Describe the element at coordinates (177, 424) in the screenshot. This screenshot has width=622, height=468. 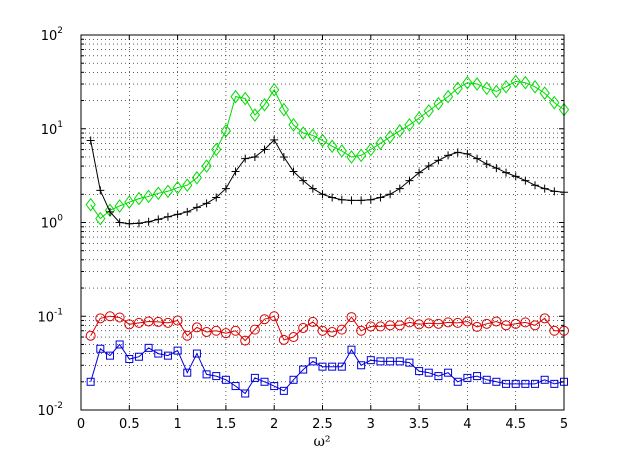
I see `x-tick-label: 1` at that location.